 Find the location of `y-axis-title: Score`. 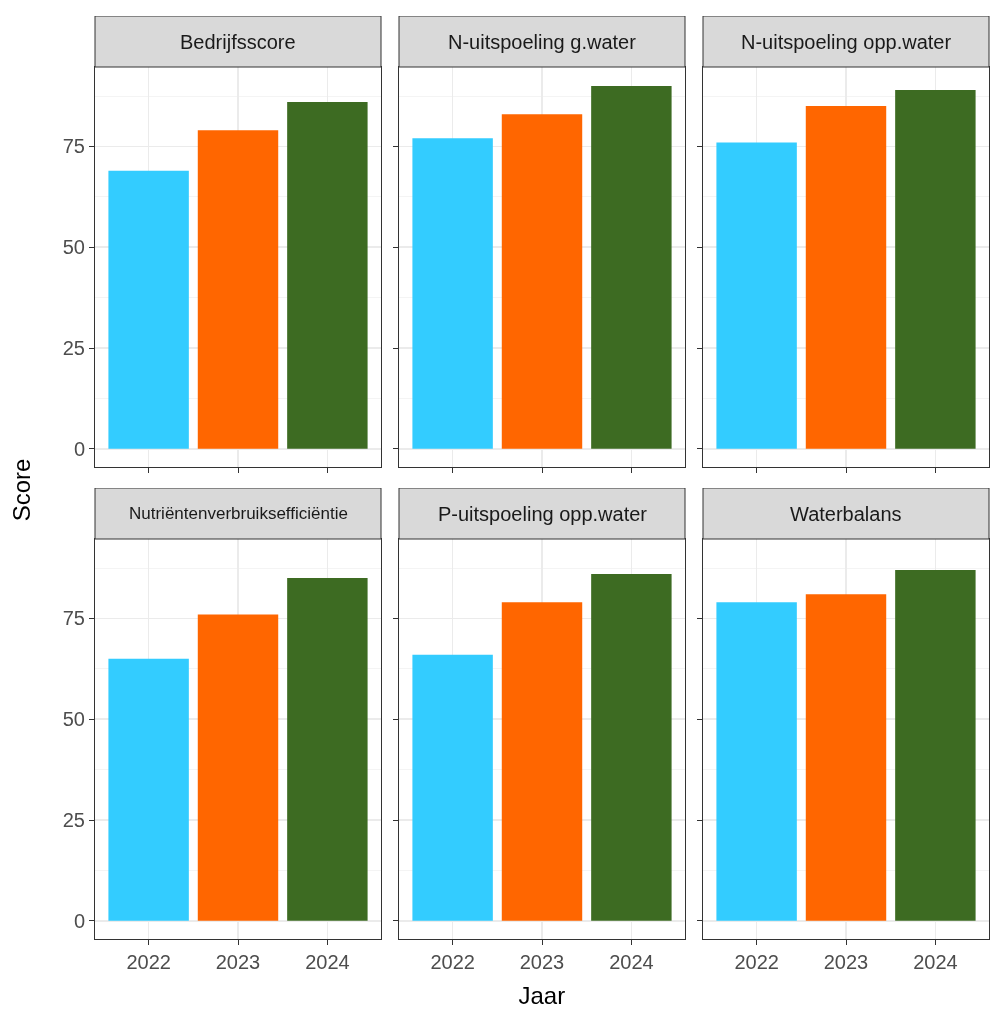

y-axis-title: Score is located at coordinates (21, 490).